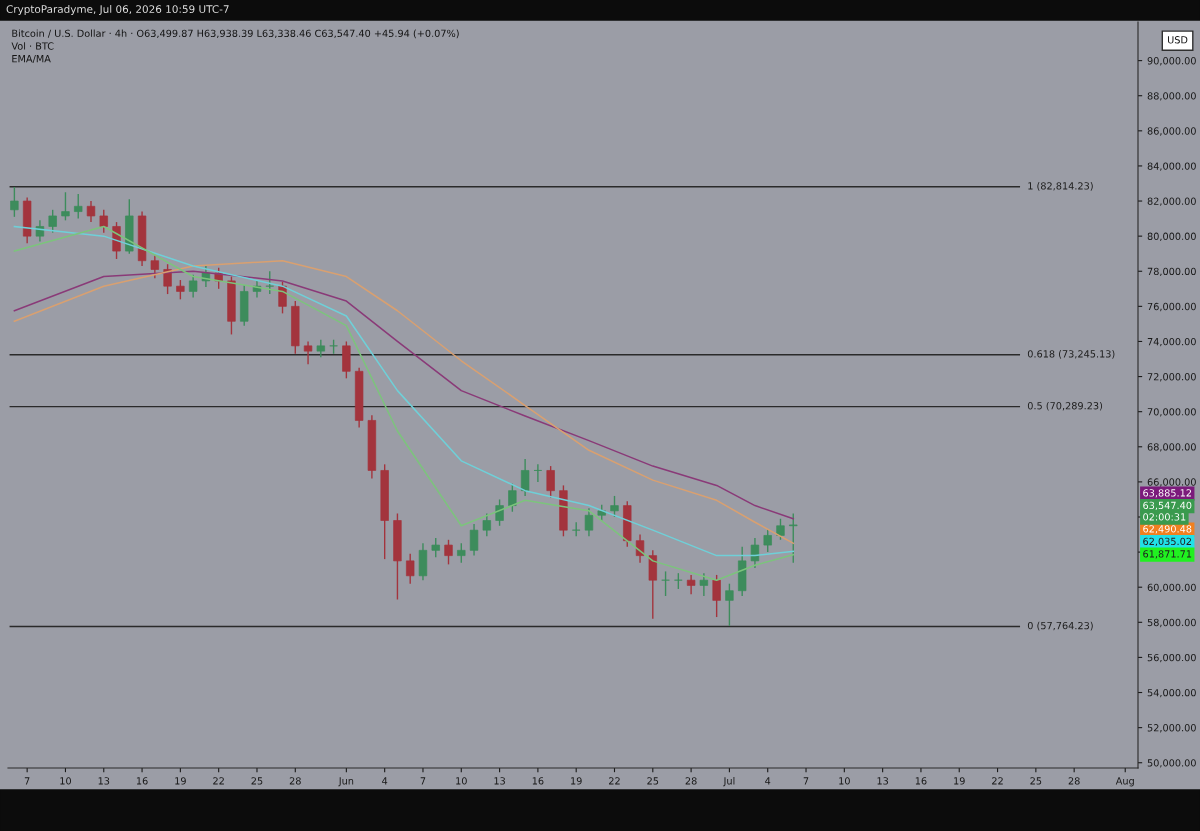  Describe the element at coordinates (1171, 236) in the screenshot. I see `y-tick-label: 80,000.00` at that location.